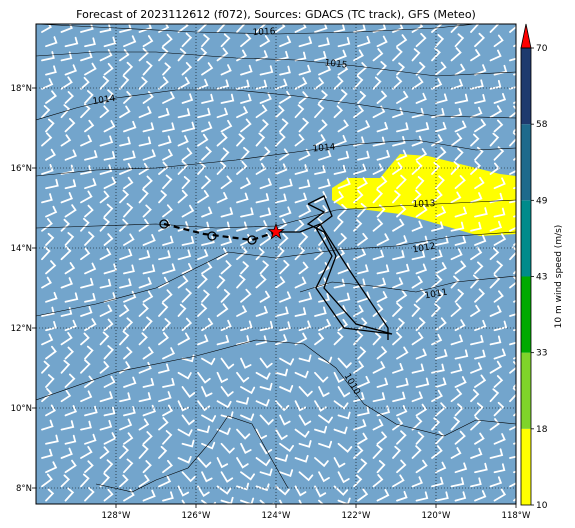  I want to click on colorbar-segment, so click(526, 390).